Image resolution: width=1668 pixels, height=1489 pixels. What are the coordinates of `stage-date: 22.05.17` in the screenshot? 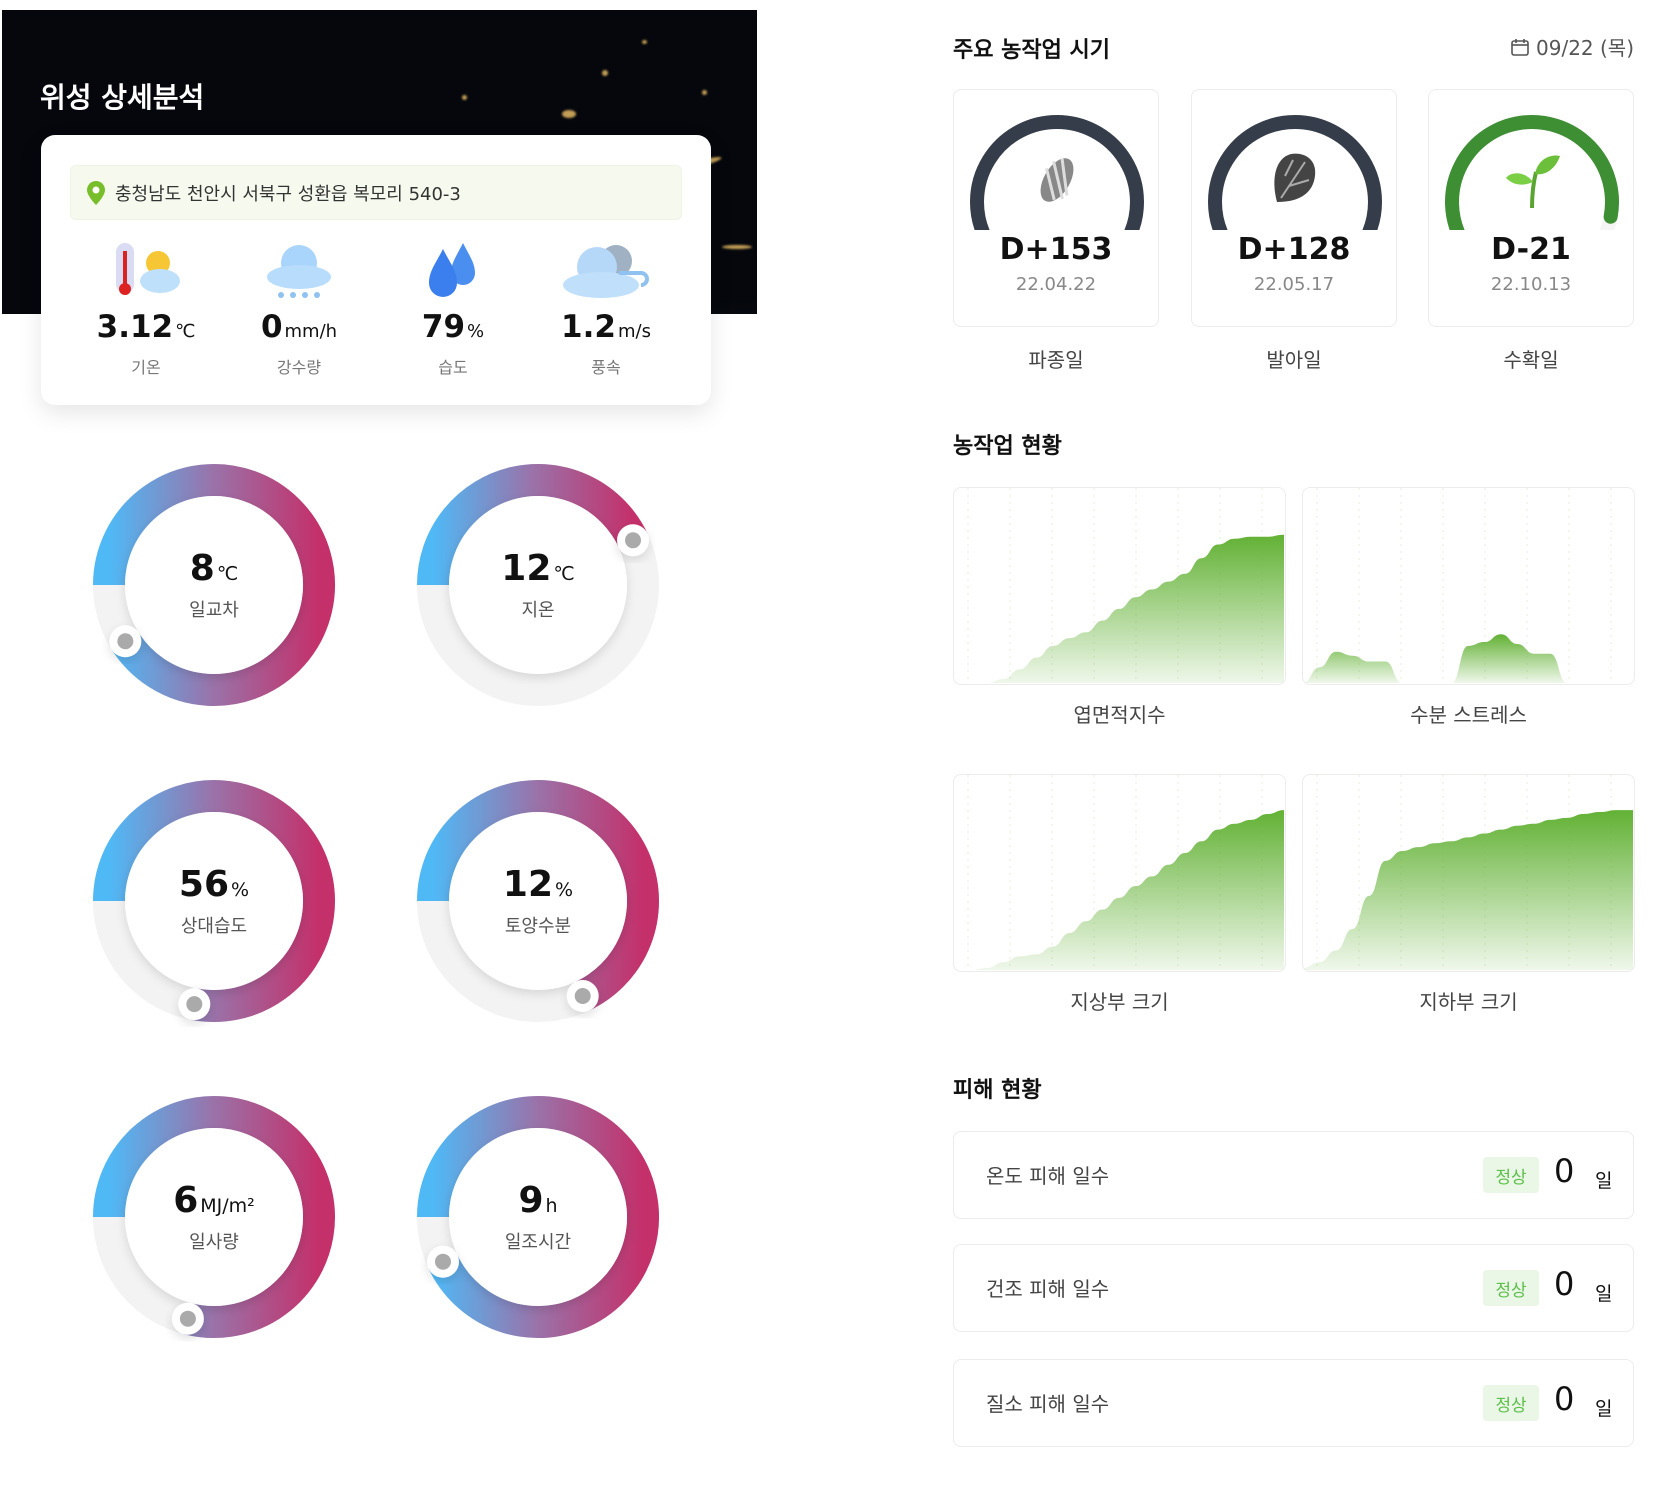 It's located at (1294, 284).